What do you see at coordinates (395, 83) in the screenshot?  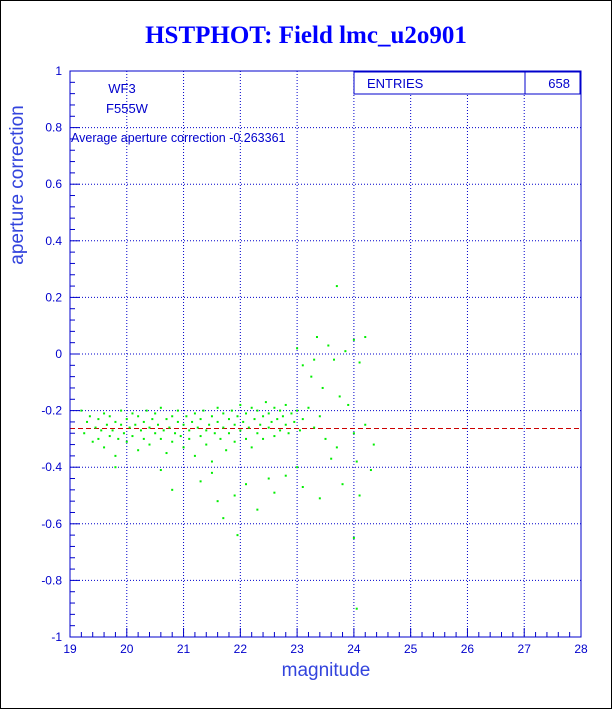 I see `stats-entries-label: ENTRIES` at bounding box center [395, 83].